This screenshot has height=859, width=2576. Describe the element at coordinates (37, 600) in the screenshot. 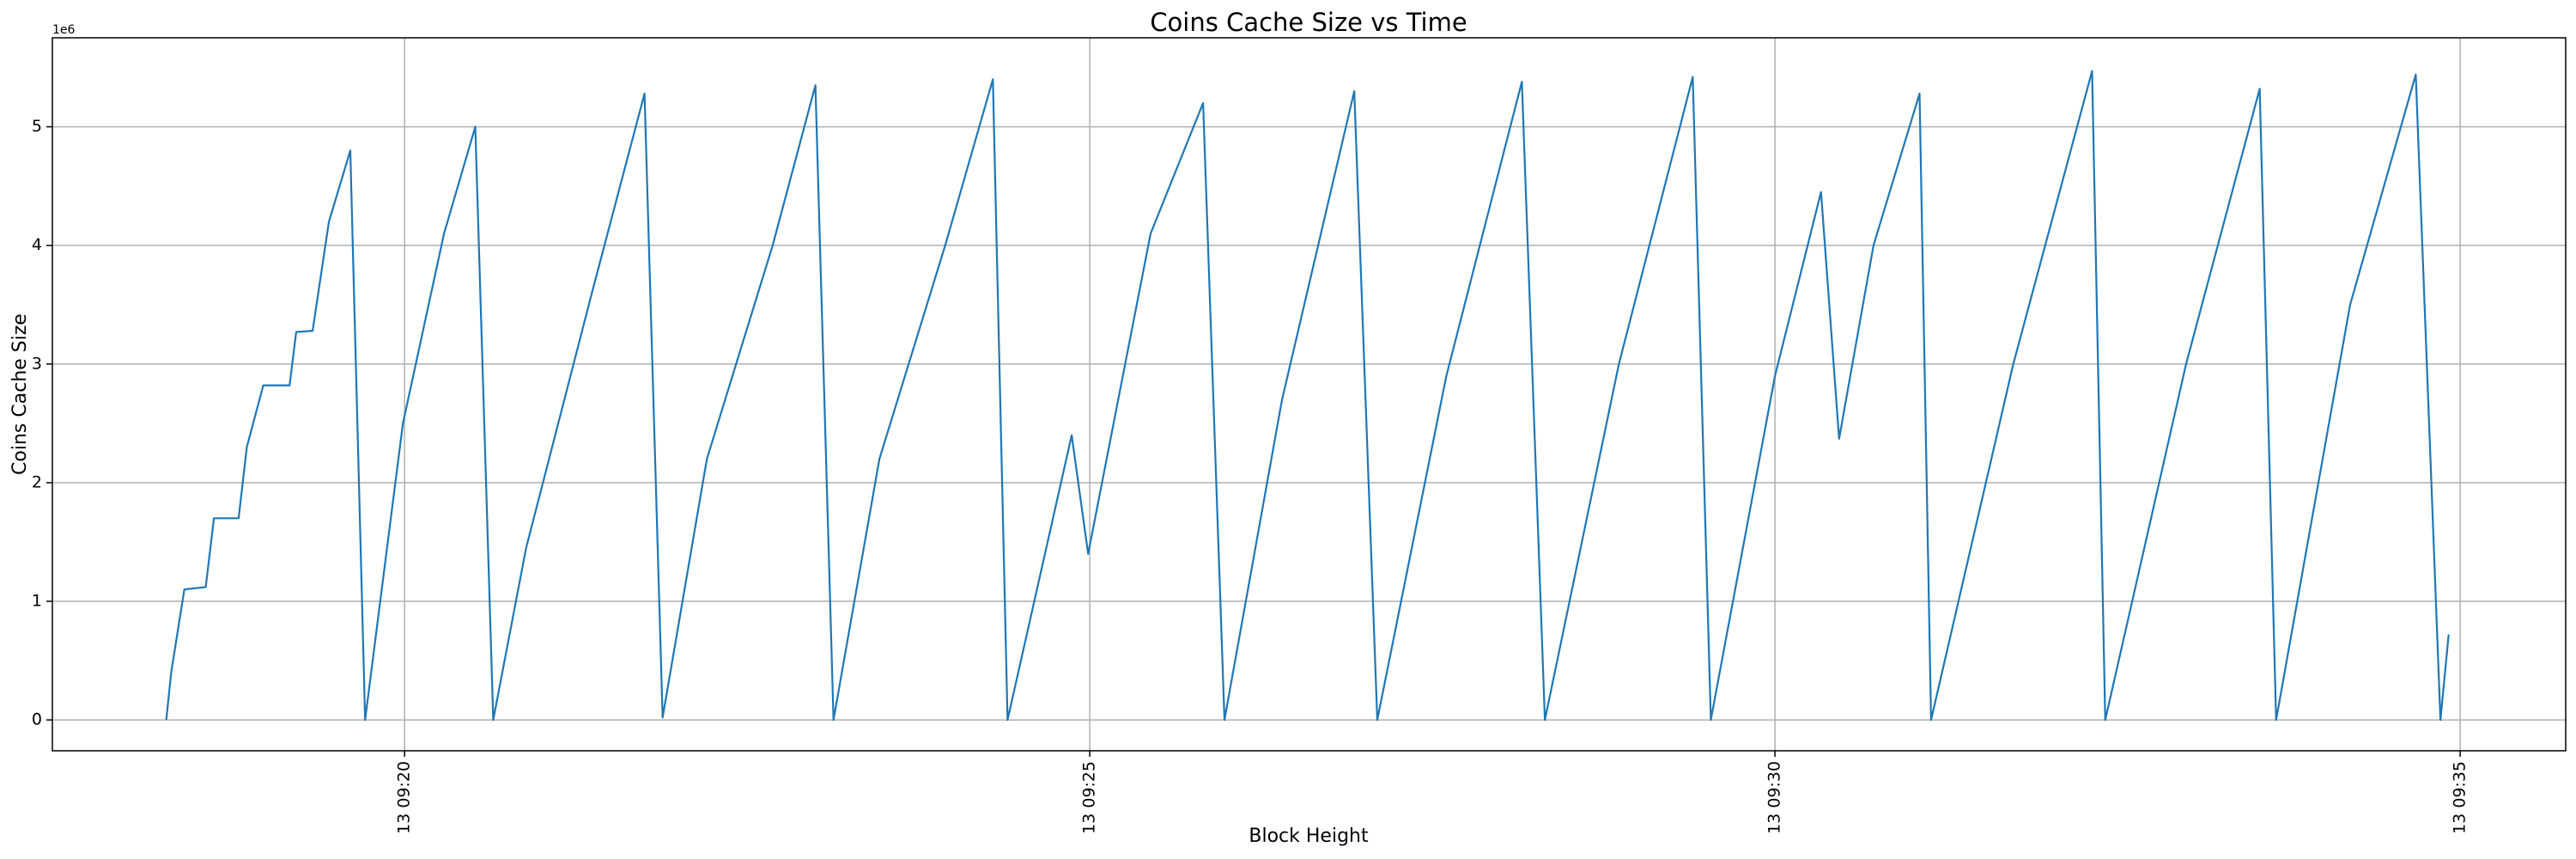

I see `y-tick-label: 1` at that location.